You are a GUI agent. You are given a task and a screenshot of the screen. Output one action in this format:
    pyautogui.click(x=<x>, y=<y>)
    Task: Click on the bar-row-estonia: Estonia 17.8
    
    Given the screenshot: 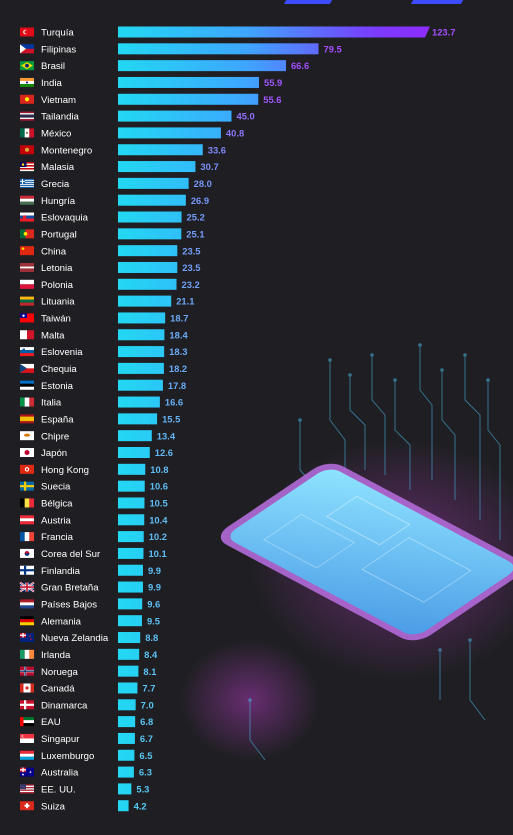 What is the action you would take?
    pyautogui.click(x=103, y=385)
    